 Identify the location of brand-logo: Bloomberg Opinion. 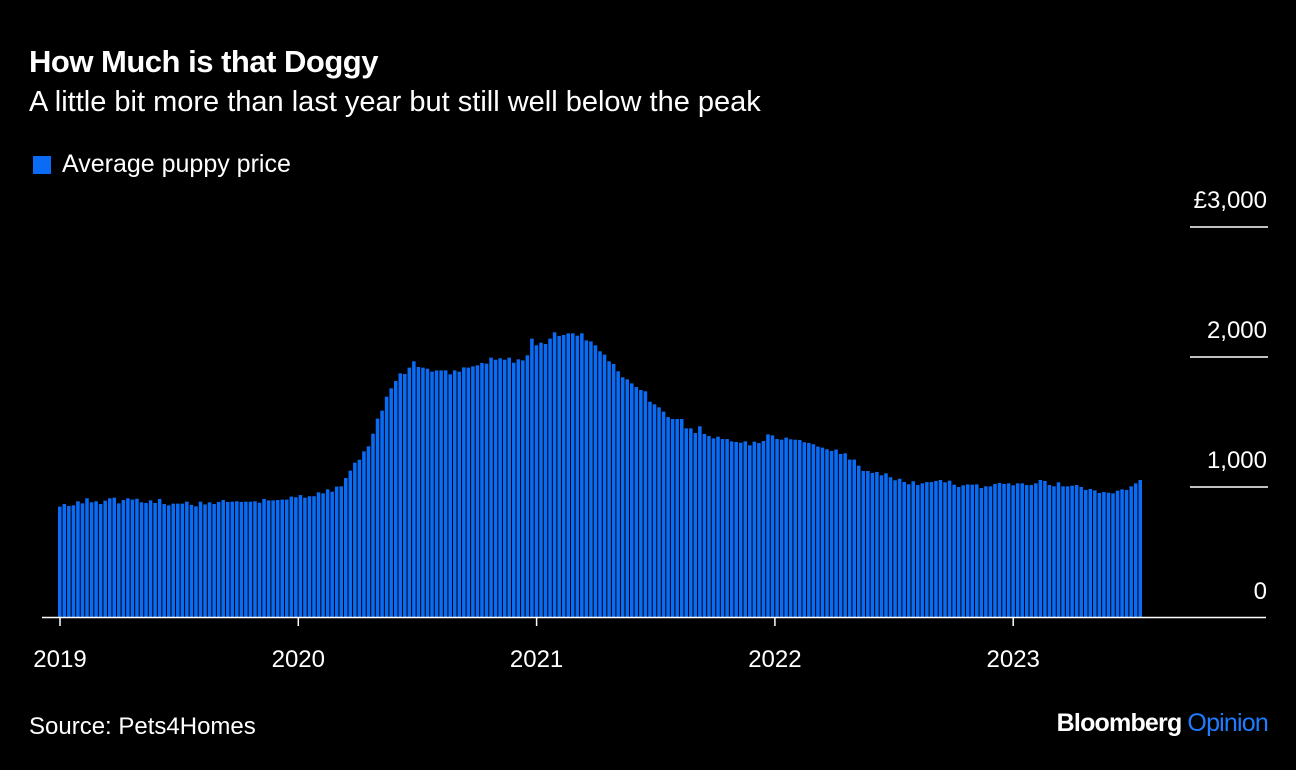
(1162, 723).